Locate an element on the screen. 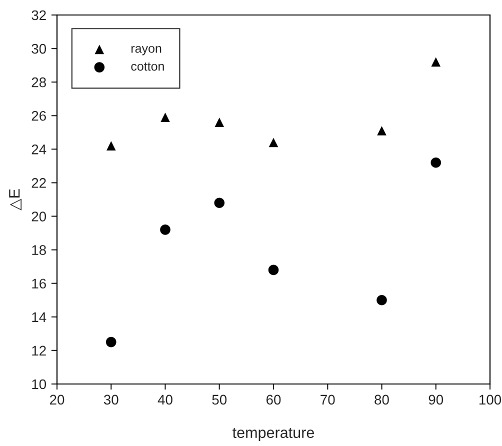  y-tick-label: 20 is located at coordinates (39, 217).